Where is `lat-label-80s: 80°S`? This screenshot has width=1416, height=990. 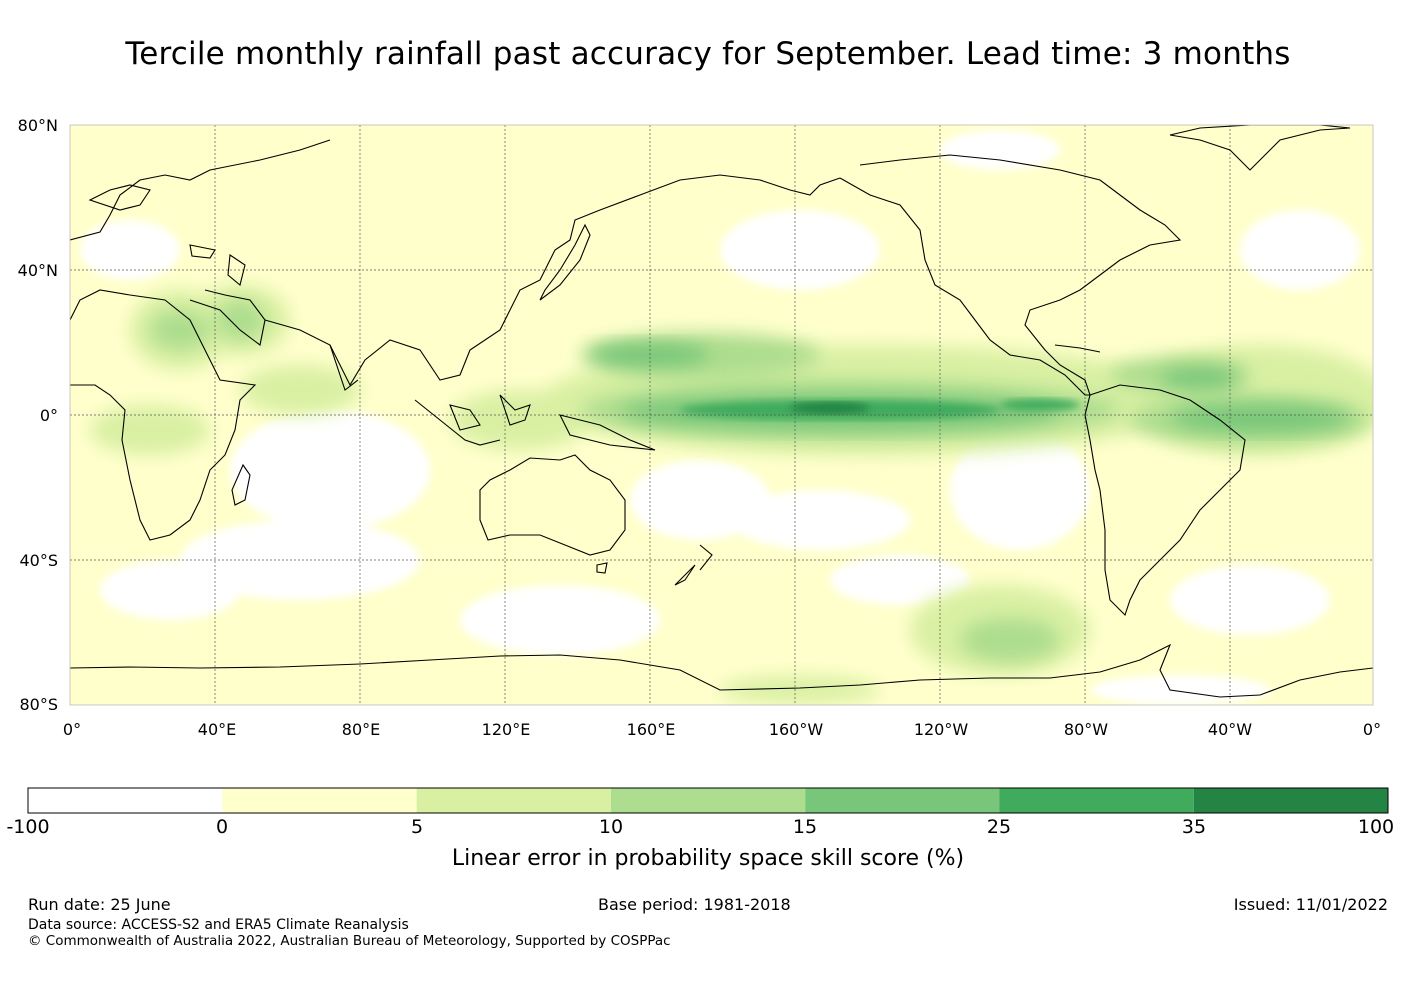 lat-label-80s: 80°S is located at coordinates (38, 704).